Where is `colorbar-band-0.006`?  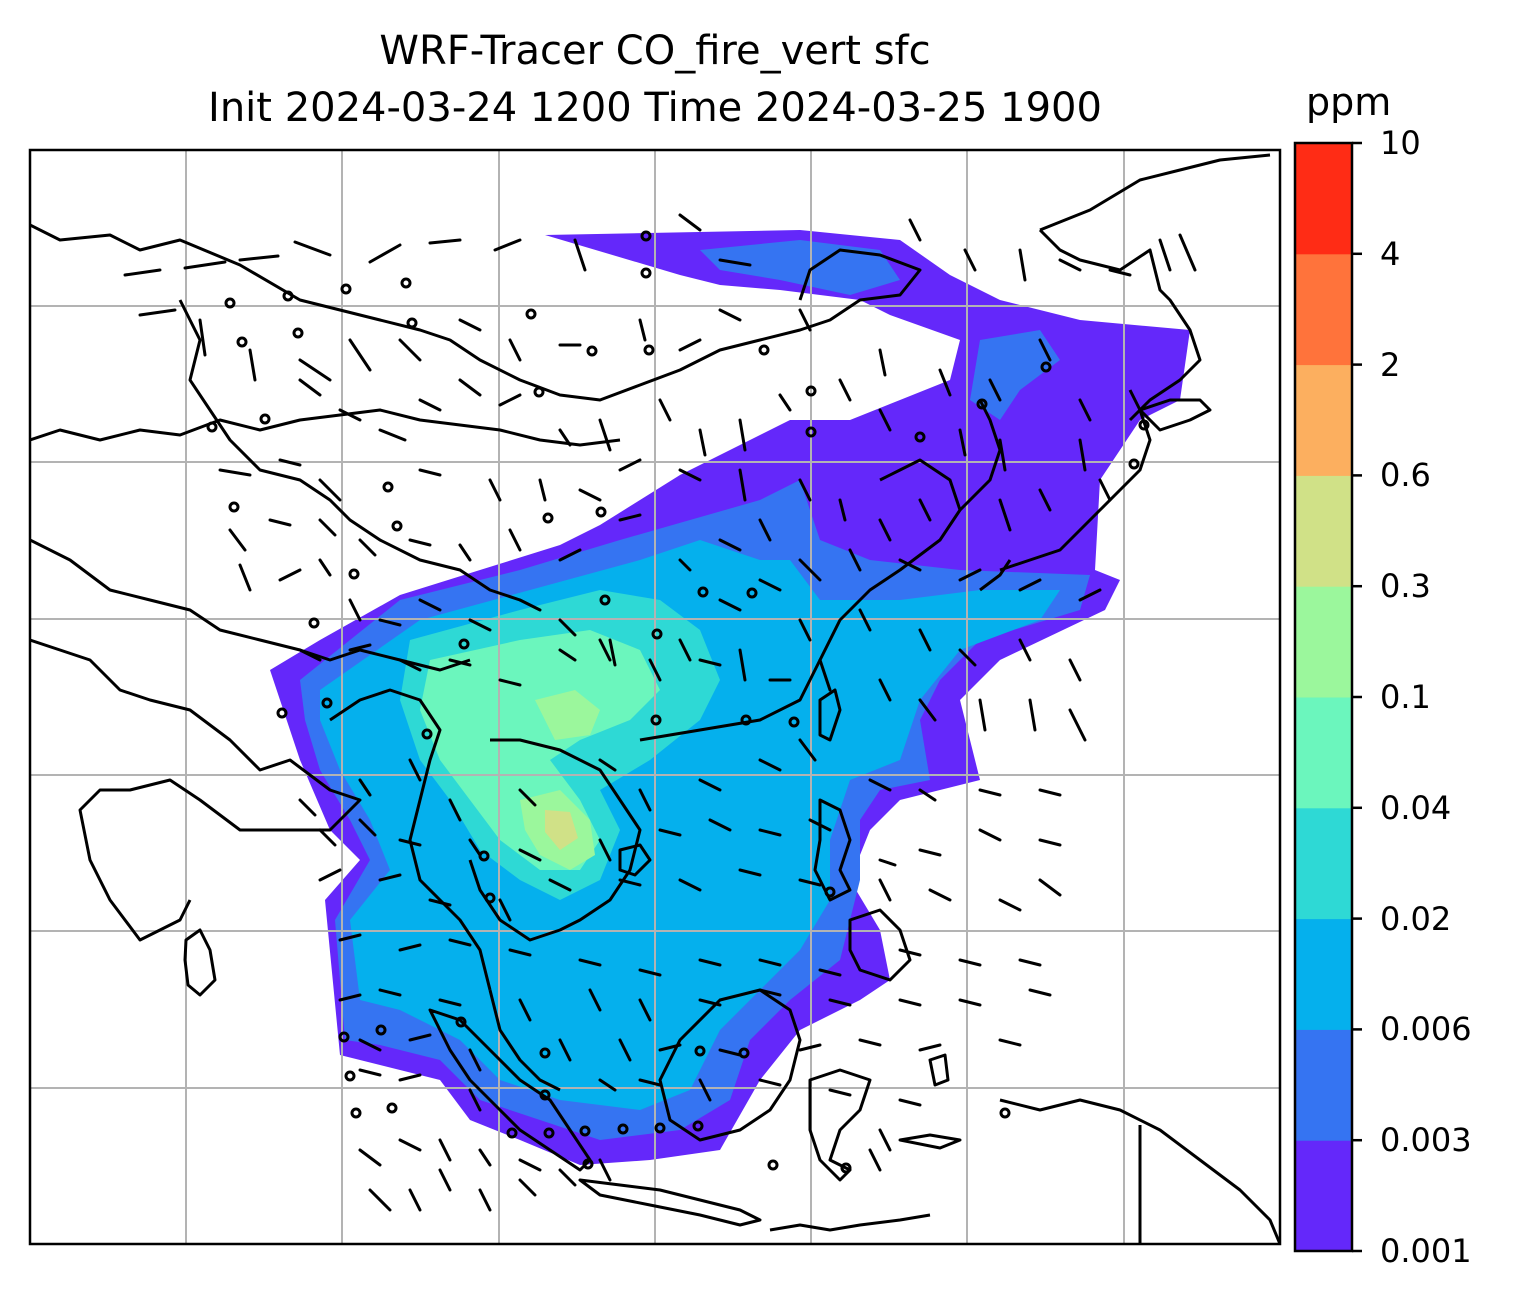 colorbar-band-0.006 is located at coordinates (1323, 974).